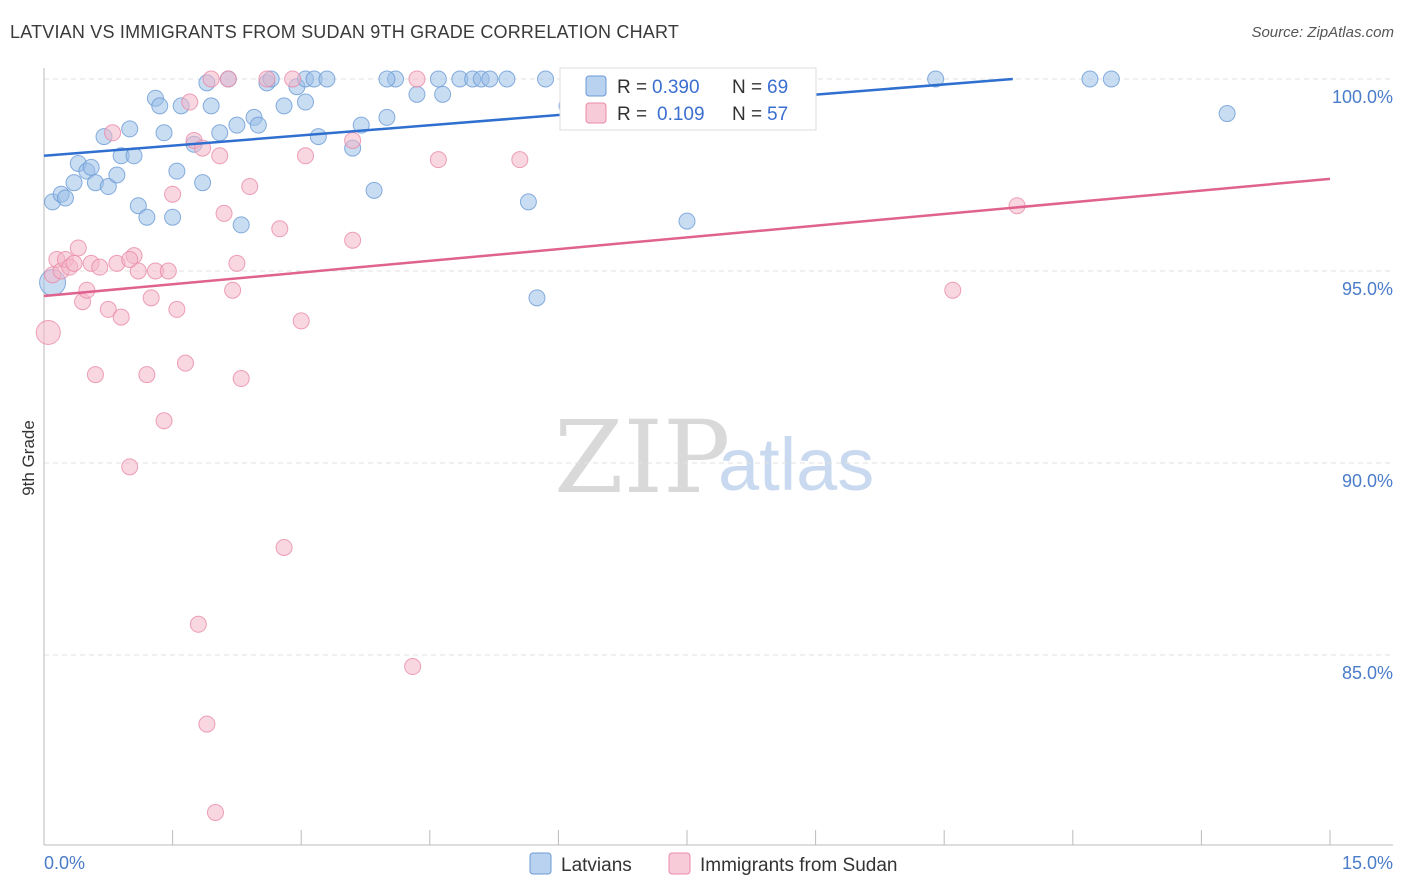 The width and height of the screenshot is (1406, 892). What do you see at coordinates (747, 87) in the screenshot?
I see `stats-n-label-latvians: N =` at bounding box center [747, 87].